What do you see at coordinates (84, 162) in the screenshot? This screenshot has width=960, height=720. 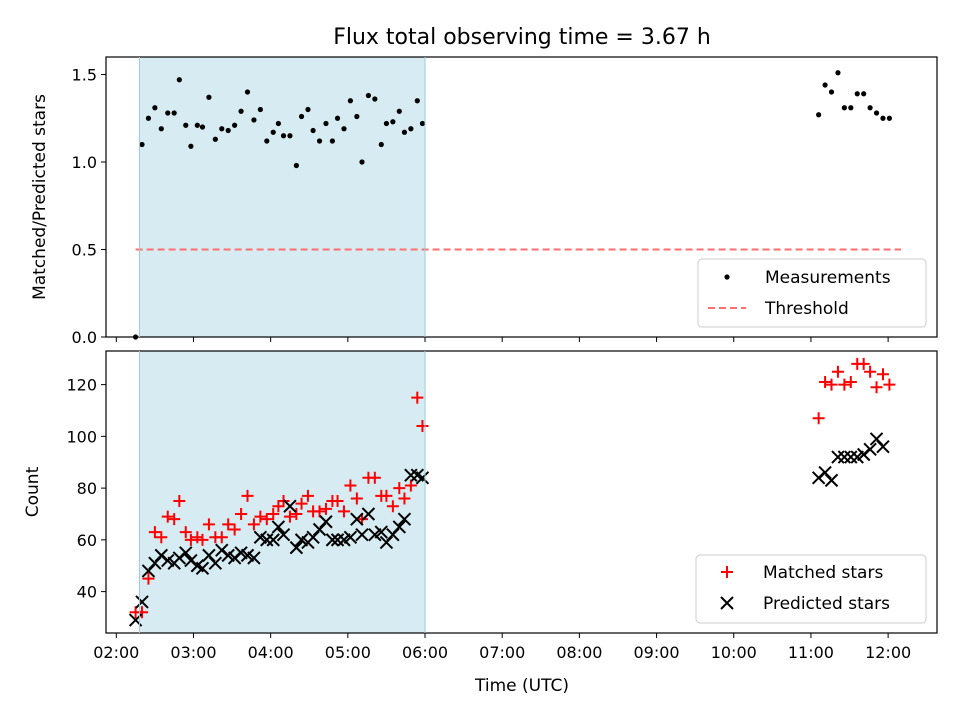 I see `y-tick-label: 1.0` at bounding box center [84, 162].